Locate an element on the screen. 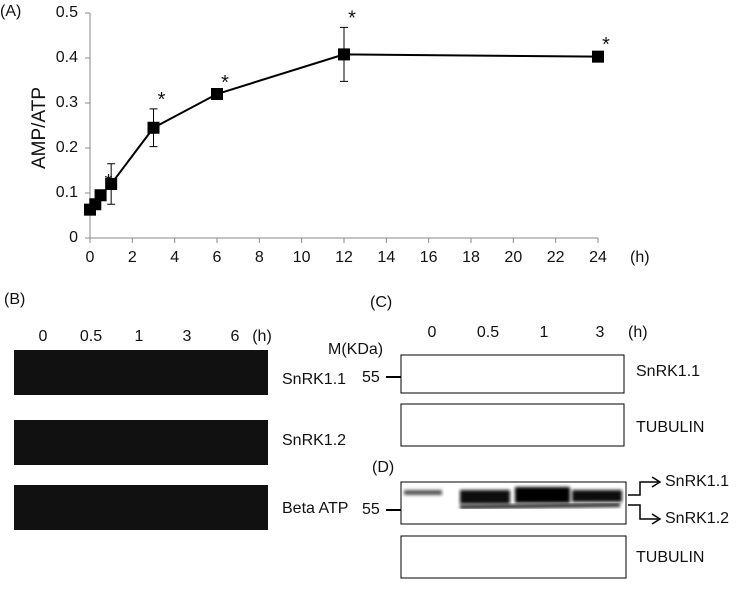  x-tick-label: 18 is located at coordinates (471, 257).